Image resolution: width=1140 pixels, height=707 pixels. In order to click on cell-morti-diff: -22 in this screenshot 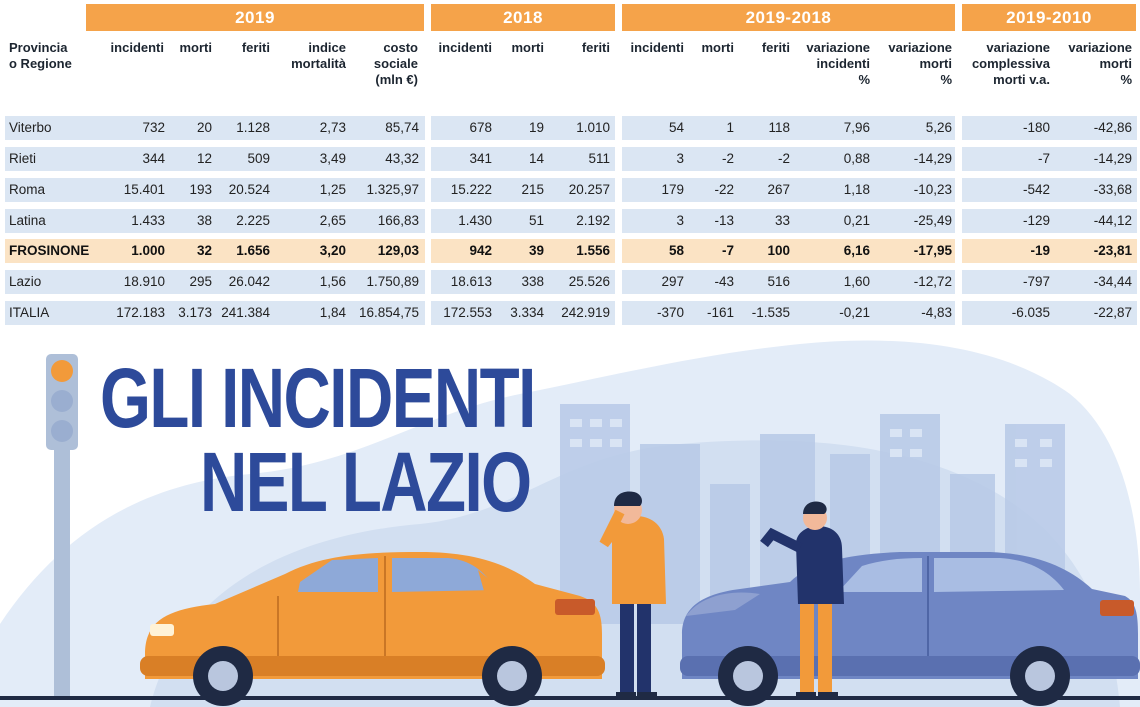, I will do `click(724, 189)`.